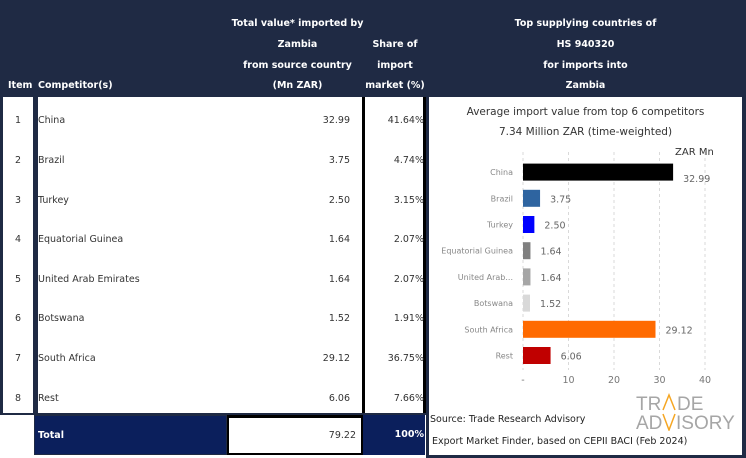  What do you see at coordinates (339, 398) in the screenshot?
I see `row-import-value: 6.06` at bounding box center [339, 398].